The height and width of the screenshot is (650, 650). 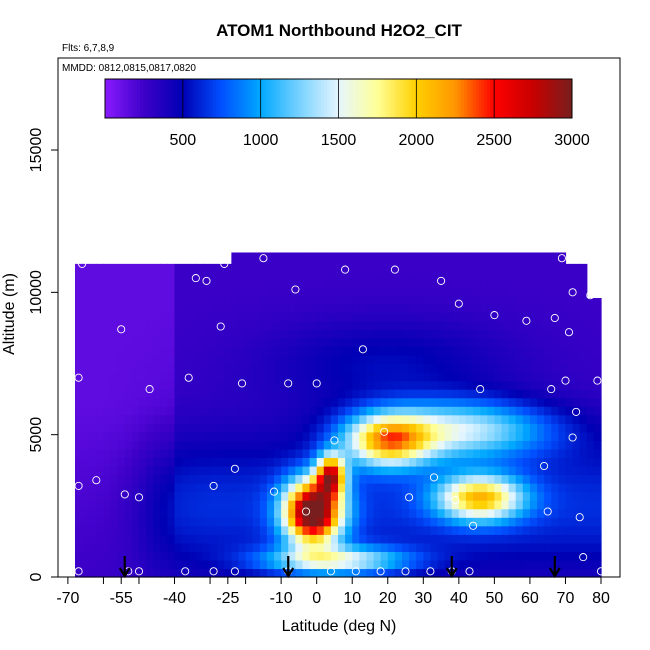 I want to click on colorbar-tick-label: 1000, so click(x=261, y=140).